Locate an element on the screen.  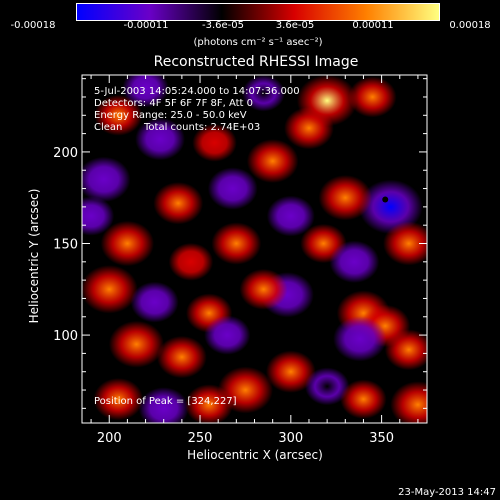
tick-label: 150 is located at coordinates (65, 245).